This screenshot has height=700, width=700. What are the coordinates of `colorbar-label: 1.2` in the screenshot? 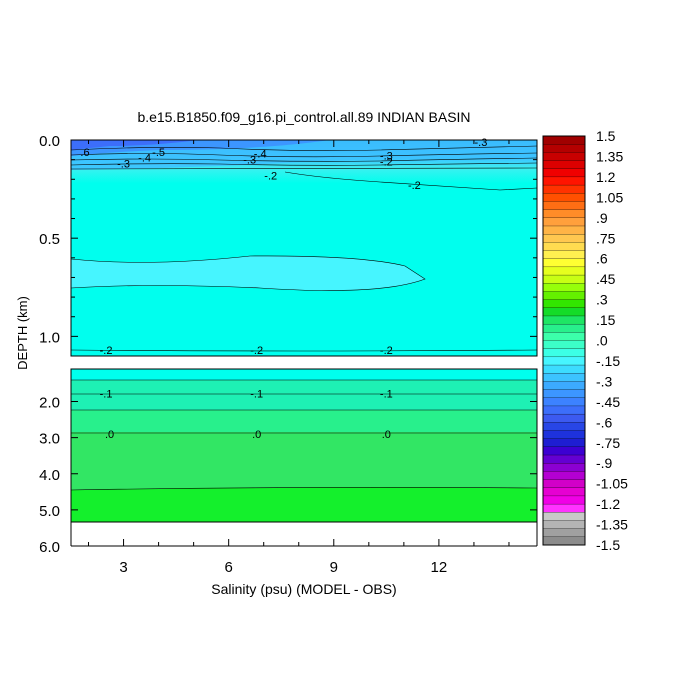 It's located at (606, 177).